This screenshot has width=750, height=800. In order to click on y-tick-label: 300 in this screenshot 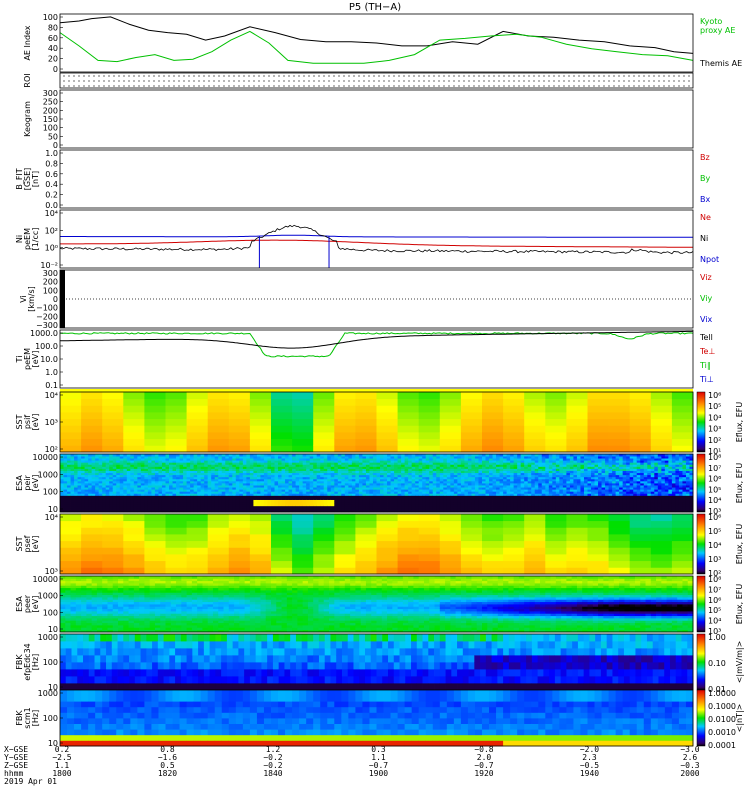, I will do `click(50, 273)`.